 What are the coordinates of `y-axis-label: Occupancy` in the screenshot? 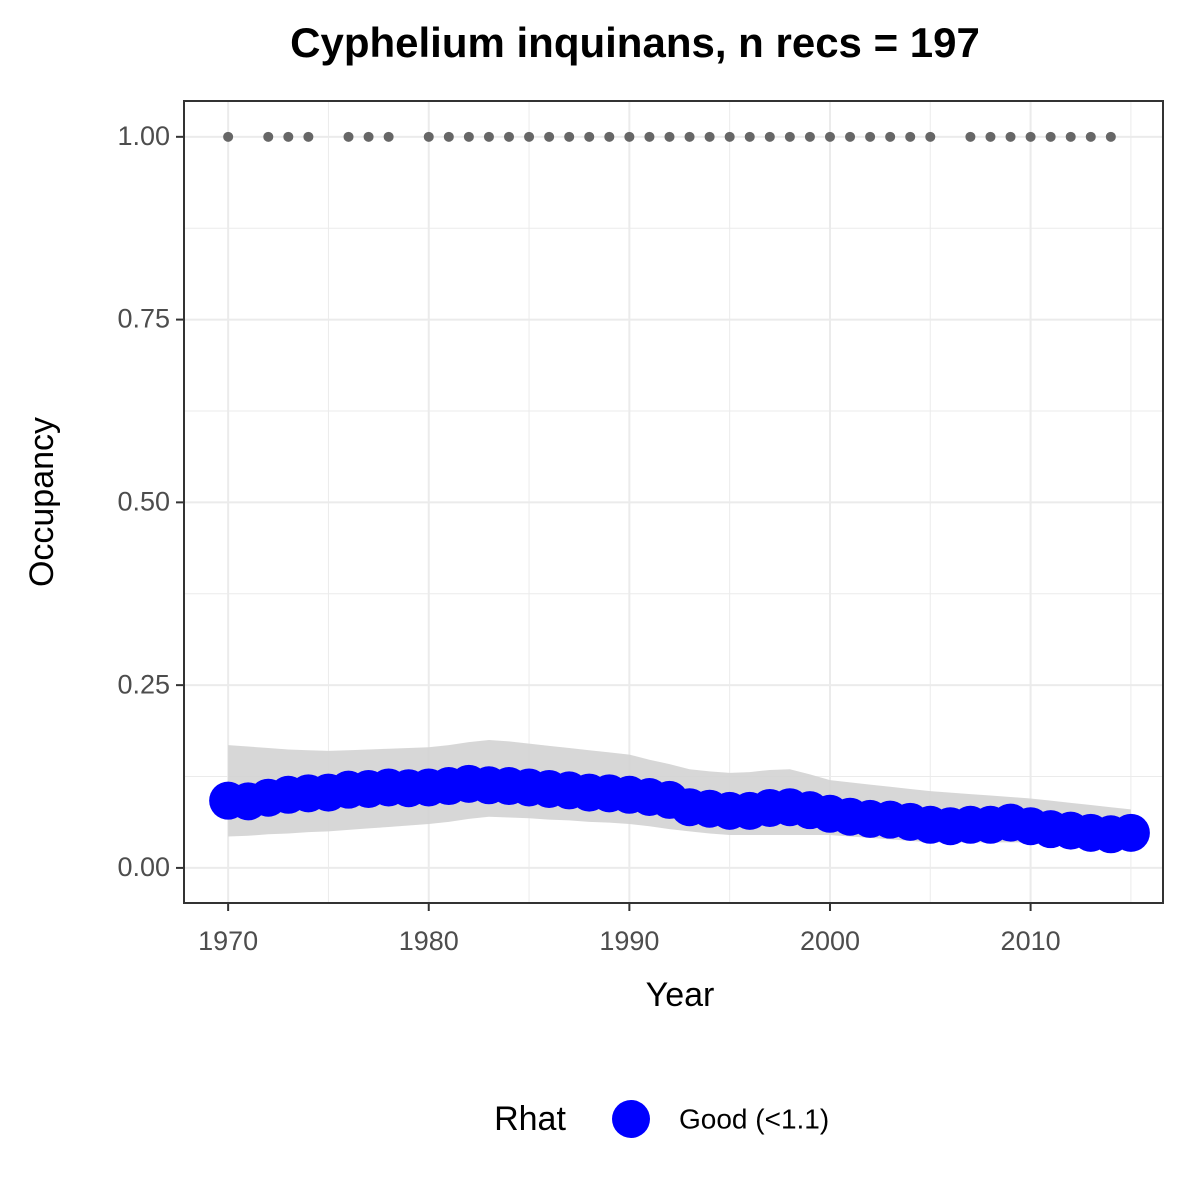 It's located at (42, 502).